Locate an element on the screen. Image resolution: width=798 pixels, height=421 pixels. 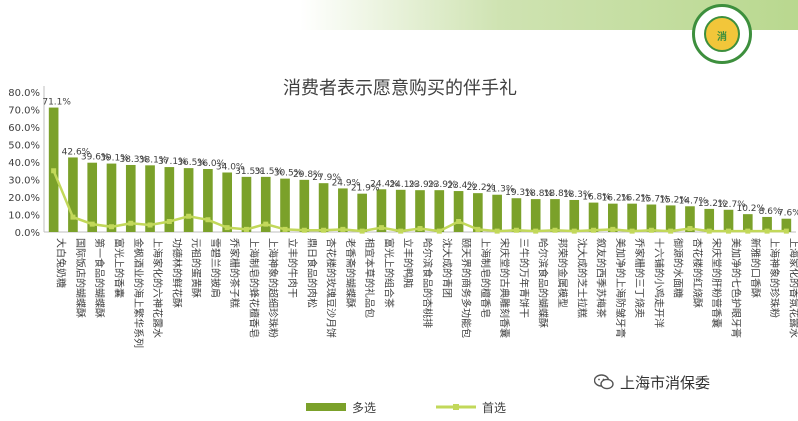
x-tick-label: 国际饭店的蝴蝶酥 is located at coordinates (80, 278).